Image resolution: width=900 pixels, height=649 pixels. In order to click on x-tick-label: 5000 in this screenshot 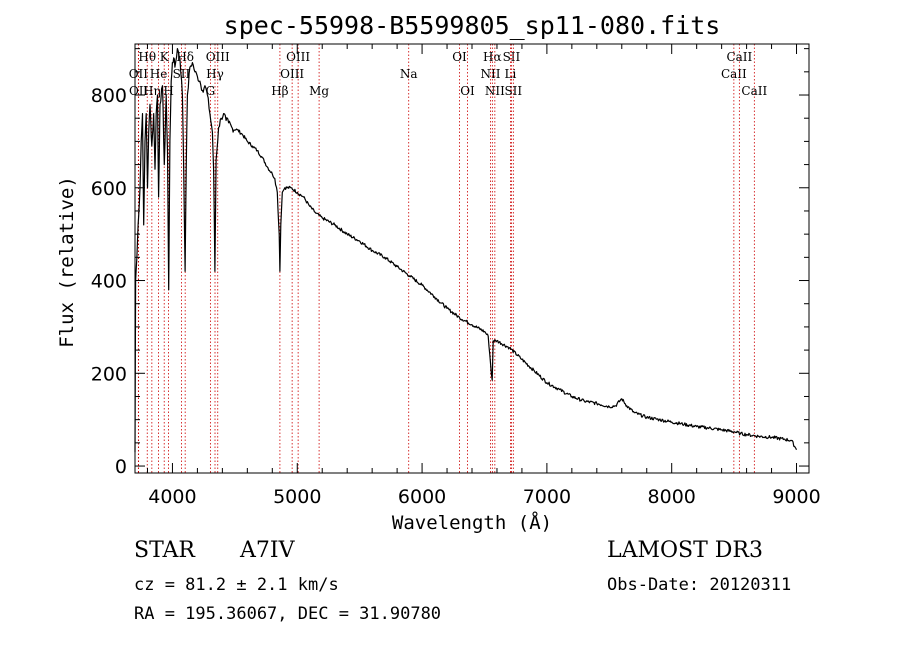, I will do `click(297, 497)`.